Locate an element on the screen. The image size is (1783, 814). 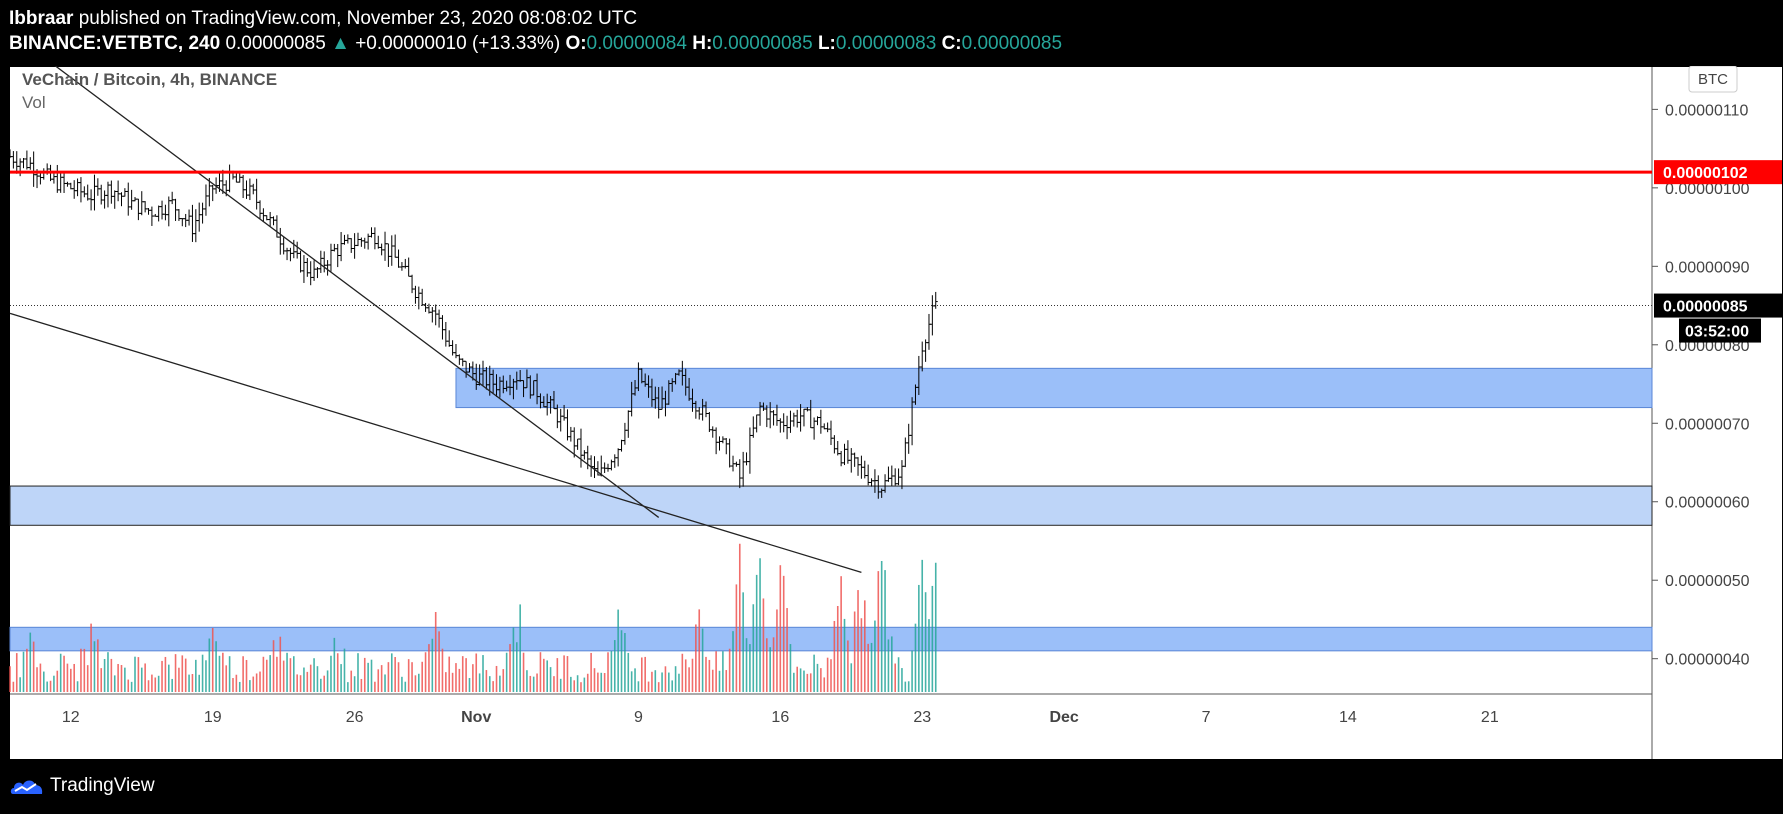
time-tick-label: 16 is located at coordinates (780, 717).